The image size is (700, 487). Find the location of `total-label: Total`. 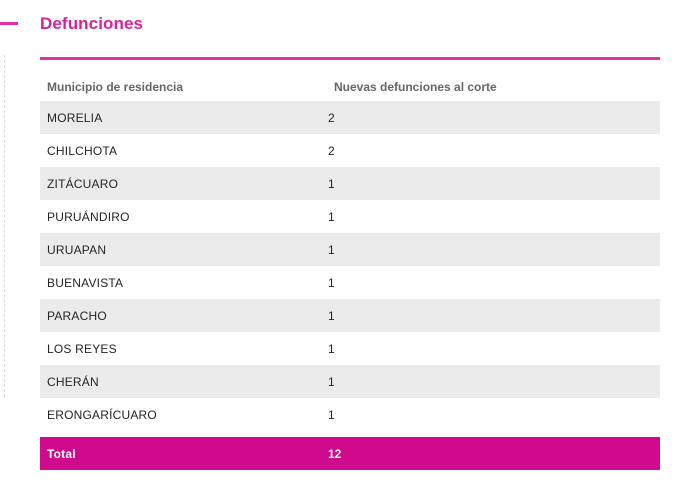

total-label: Total is located at coordinates (61, 453).